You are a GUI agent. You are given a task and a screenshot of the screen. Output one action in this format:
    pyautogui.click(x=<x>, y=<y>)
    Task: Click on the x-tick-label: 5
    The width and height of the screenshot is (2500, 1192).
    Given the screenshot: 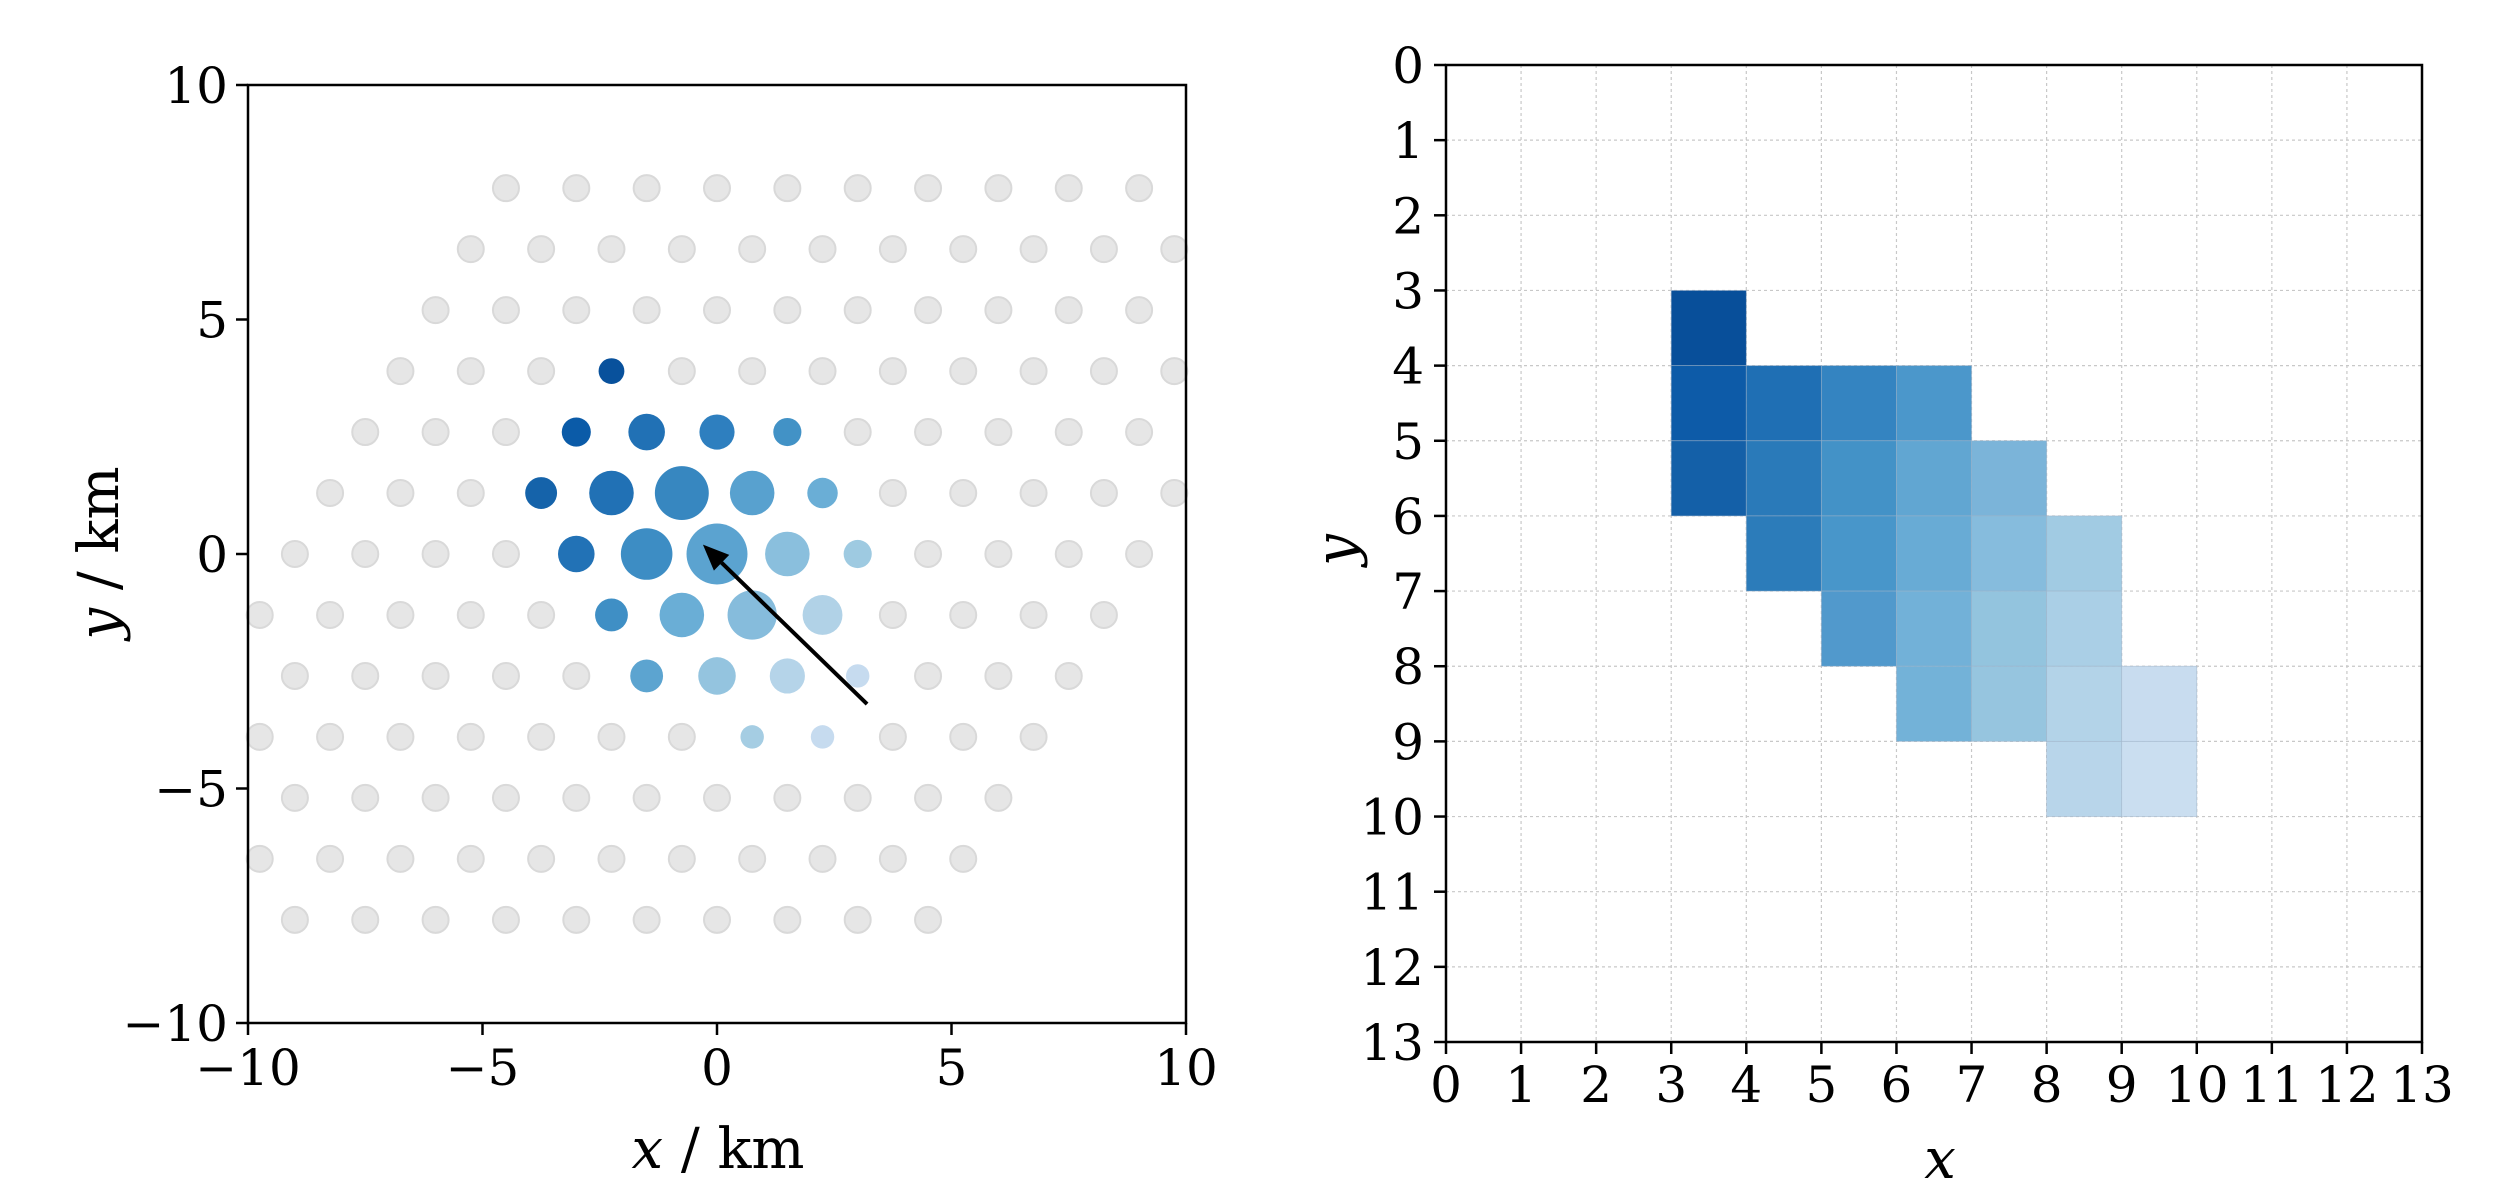 What is the action you would take?
    pyautogui.click(x=1821, y=1085)
    